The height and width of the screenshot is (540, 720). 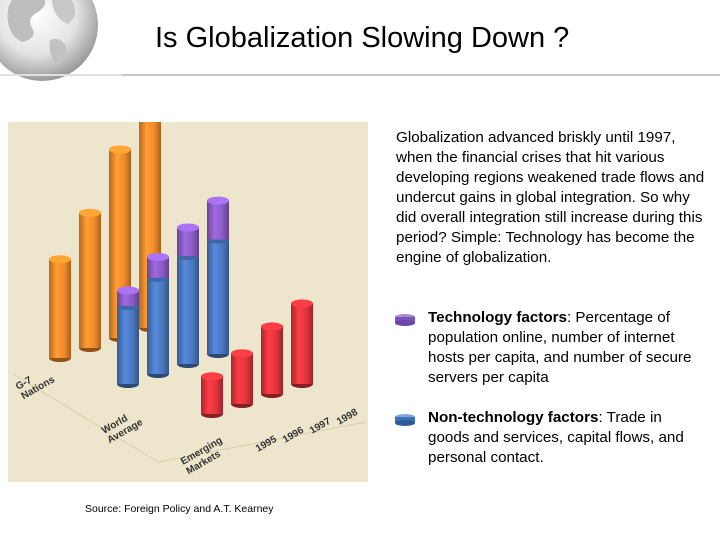 What do you see at coordinates (60, 308) in the screenshot?
I see `bar-g7-1995` at bounding box center [60, 308].